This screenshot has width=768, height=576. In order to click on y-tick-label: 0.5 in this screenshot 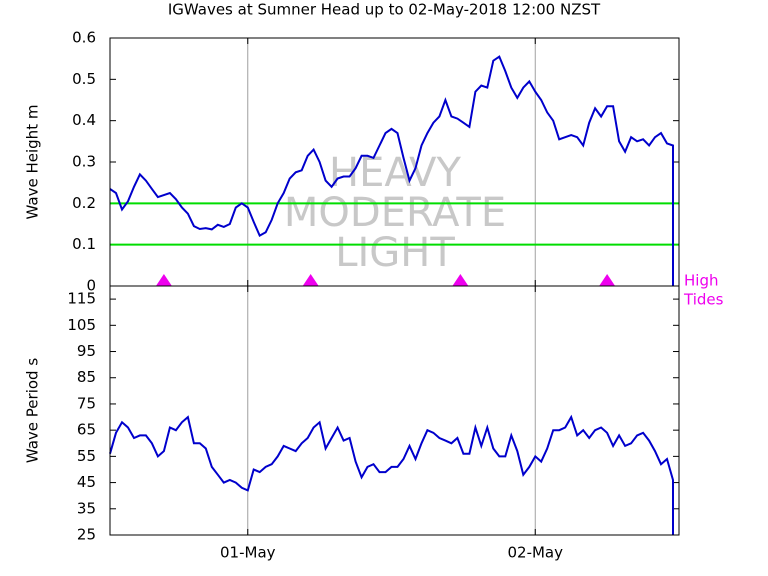, I will do `click(84, 79)`.